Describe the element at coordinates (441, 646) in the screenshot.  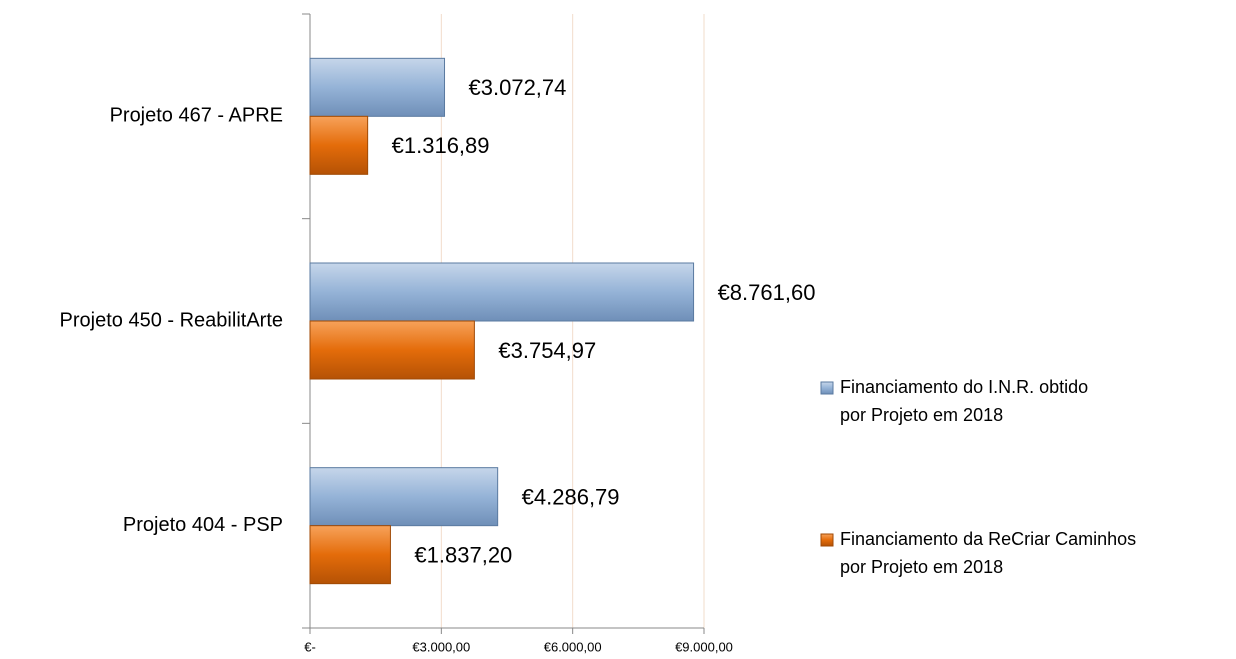
I see `x-tick-label: €3.000,00` at that location.